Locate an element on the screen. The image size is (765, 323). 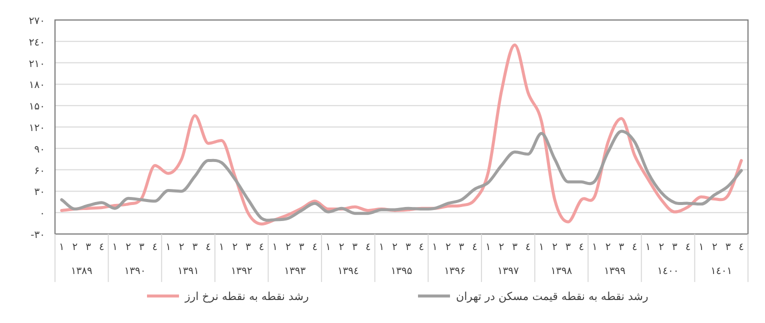
y-tick-label: ۲۷۰ is located at coordinates (36, 21).